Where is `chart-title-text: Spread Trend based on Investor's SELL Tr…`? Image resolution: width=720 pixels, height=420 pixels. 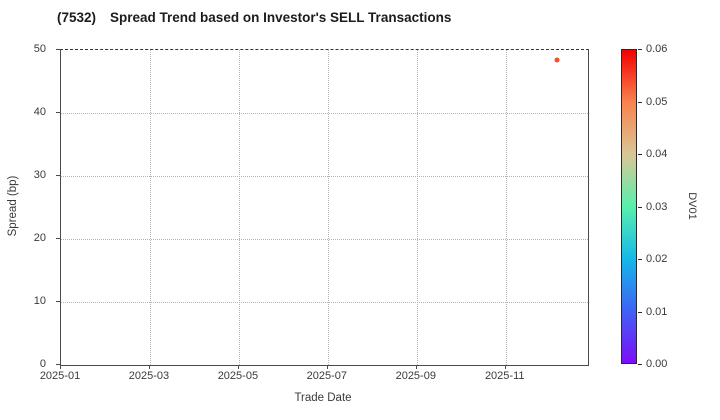 chart-title-text: Spread Trend based on Investor's SELL Tr… is located at coordinates (281, 17).